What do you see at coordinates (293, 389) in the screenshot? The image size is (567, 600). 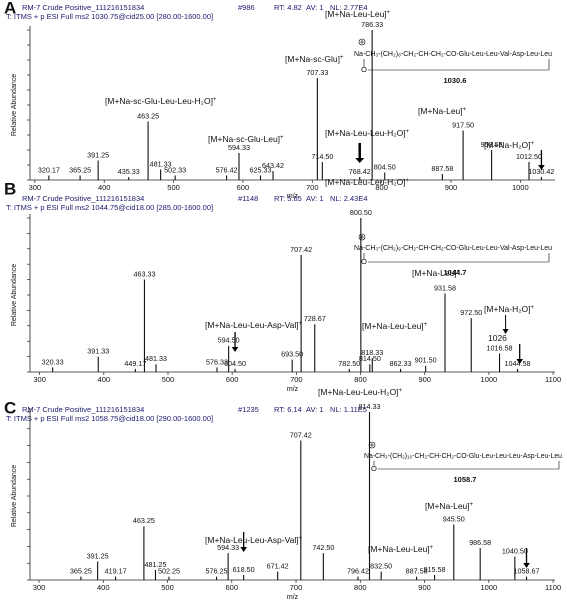 I see `x-axis-label: m/z` at bounding box center [293, 389].